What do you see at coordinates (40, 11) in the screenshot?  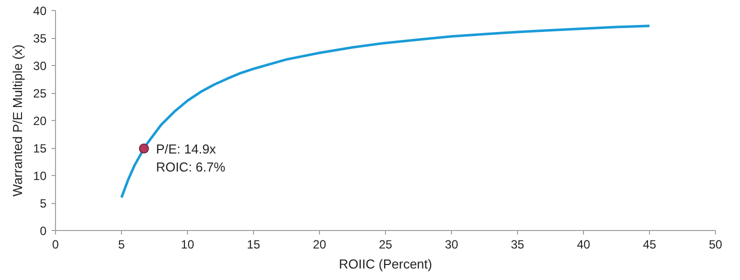 I see `y-tick-label: 40` at bounding box center [40, 11].